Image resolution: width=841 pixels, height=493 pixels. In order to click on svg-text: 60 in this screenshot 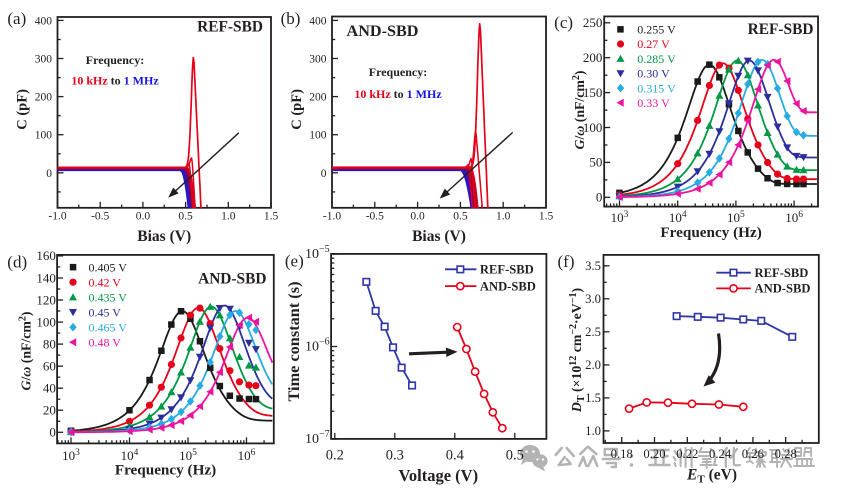, I will do `click(49, 365)`.